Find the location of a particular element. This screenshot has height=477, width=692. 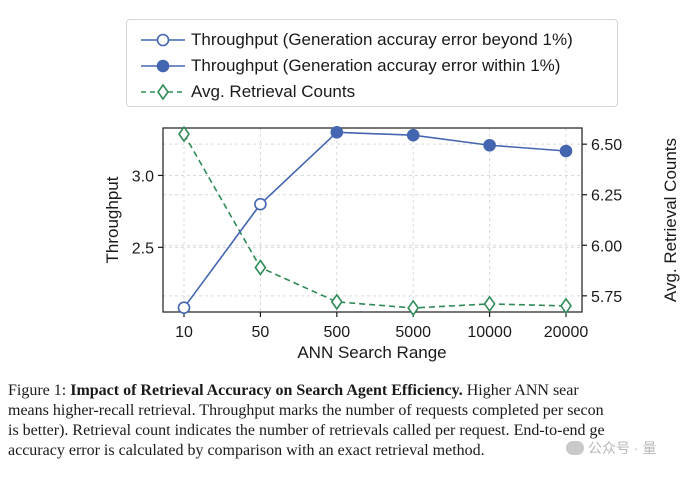

legend-item-retrieval-counts: Avg. Retrieval Counts is located at coordinates (372, 92).